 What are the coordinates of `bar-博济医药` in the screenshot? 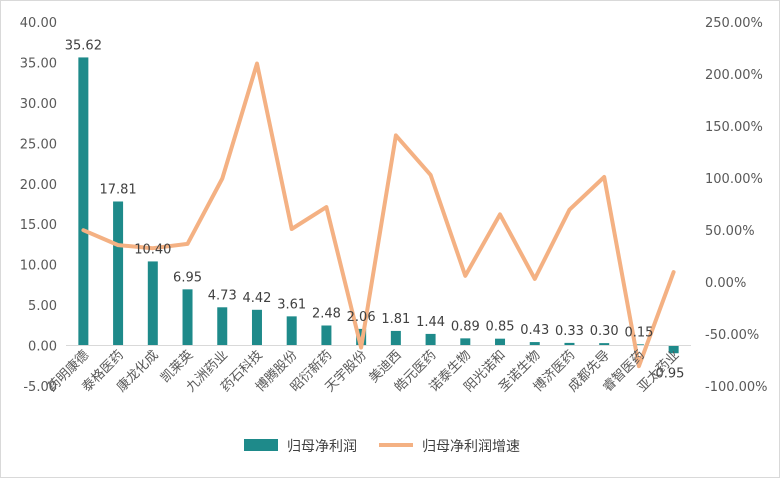 It's located at (569, 344).